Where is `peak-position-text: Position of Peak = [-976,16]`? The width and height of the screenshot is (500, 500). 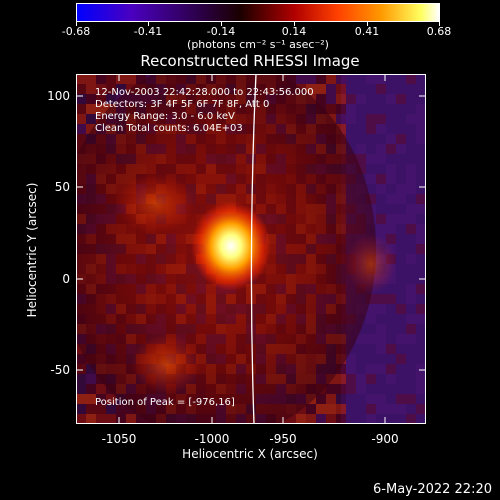
peak-position-text: Position of Peak = [-976,16] is located at coordinates (165, 402).